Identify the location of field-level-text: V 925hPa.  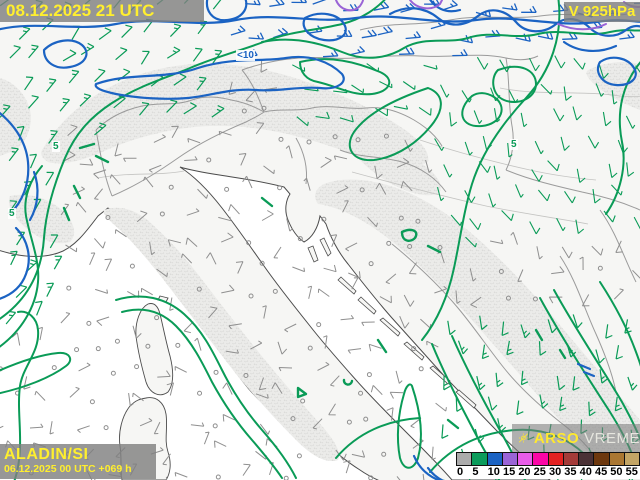
(602, 11).